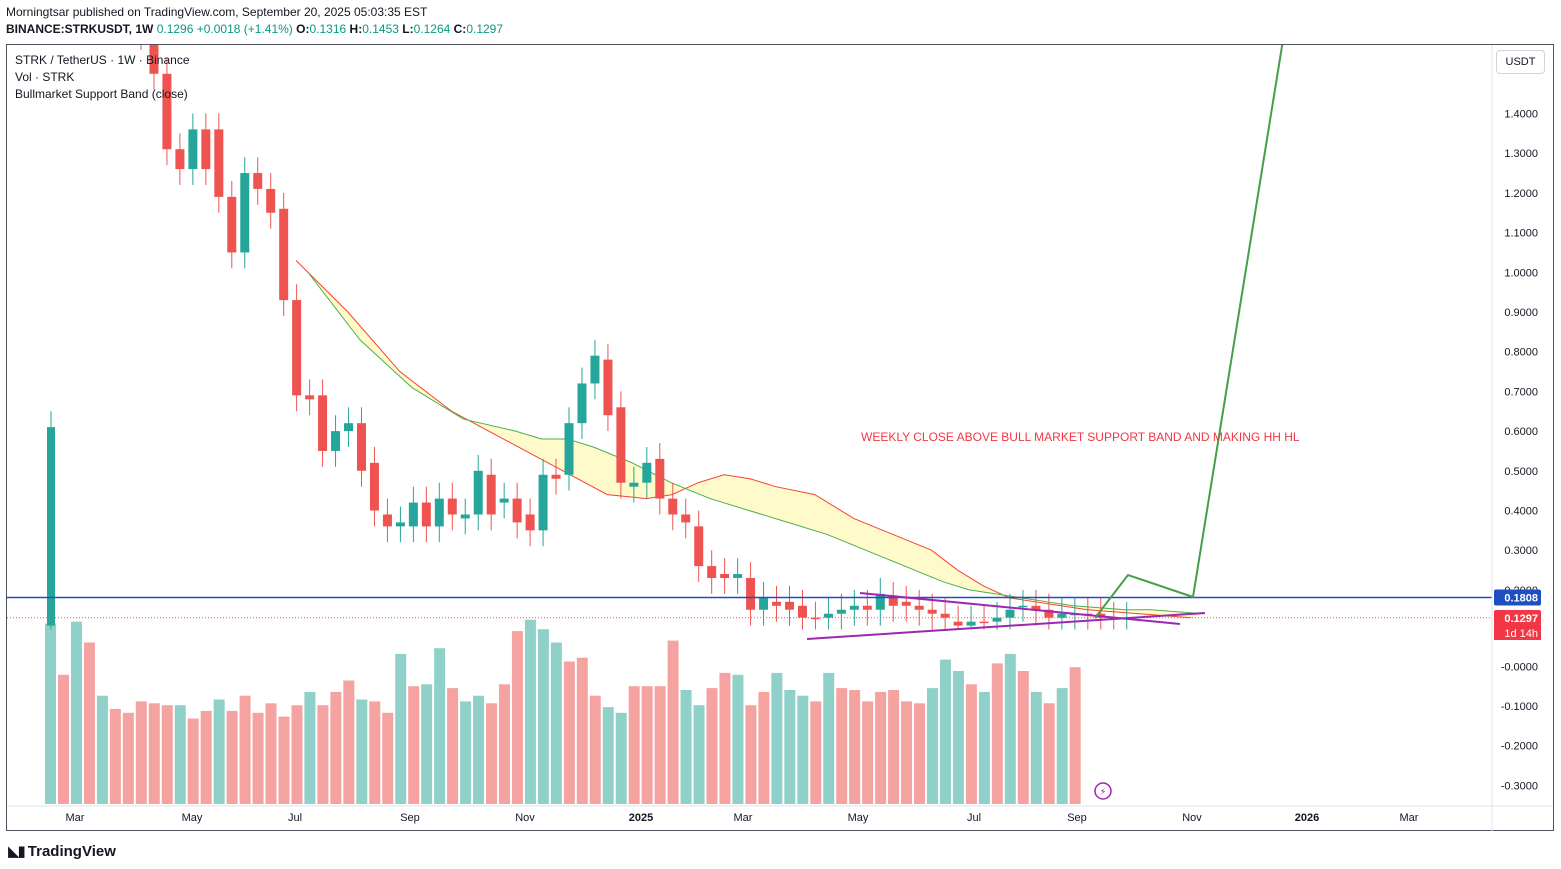  What do you see at coordinates (101, 94) in the screenshot?
I see `legend-indicator: Bullmarket Support Band (close)` at bounding box center [101, 94].